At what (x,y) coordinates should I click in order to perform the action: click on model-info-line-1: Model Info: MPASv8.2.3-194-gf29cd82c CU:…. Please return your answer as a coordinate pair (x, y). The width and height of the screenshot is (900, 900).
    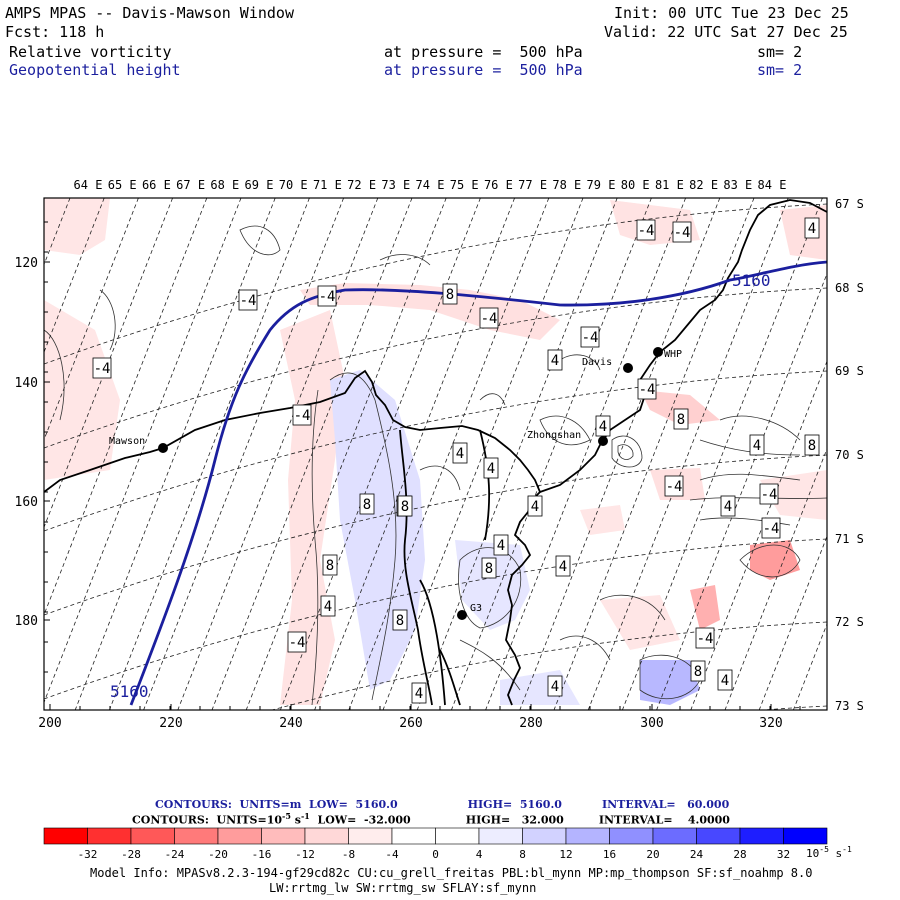
    Looking at the image, I should click on (451, 873).